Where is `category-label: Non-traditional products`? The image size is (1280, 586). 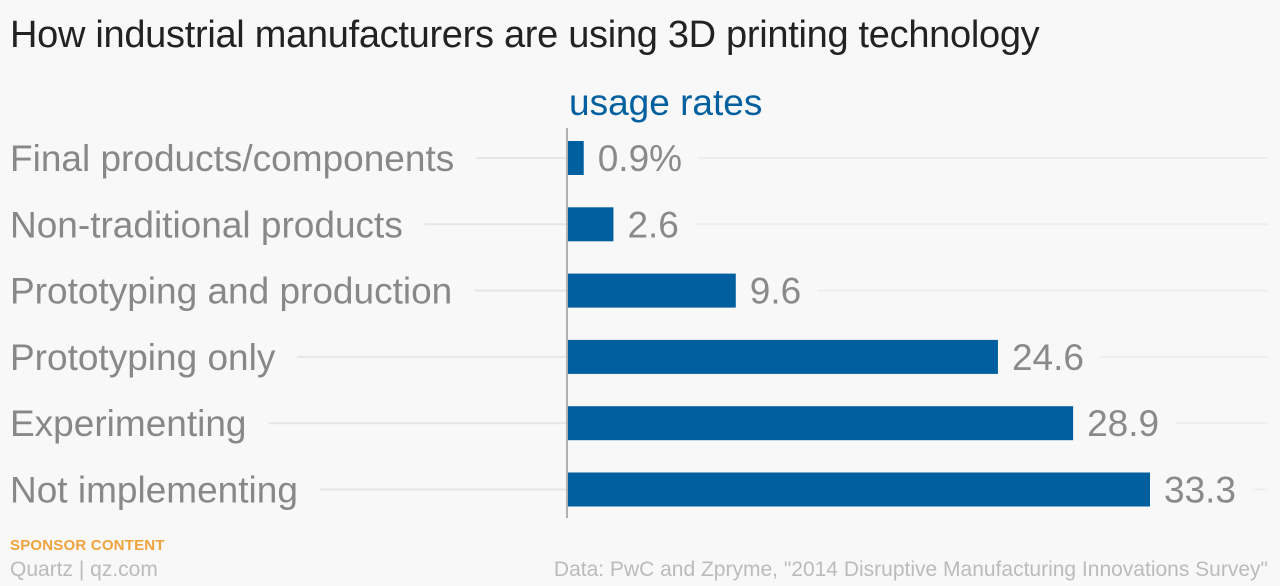 category-label: Non-traditional products is located at coordinates (206, 224).